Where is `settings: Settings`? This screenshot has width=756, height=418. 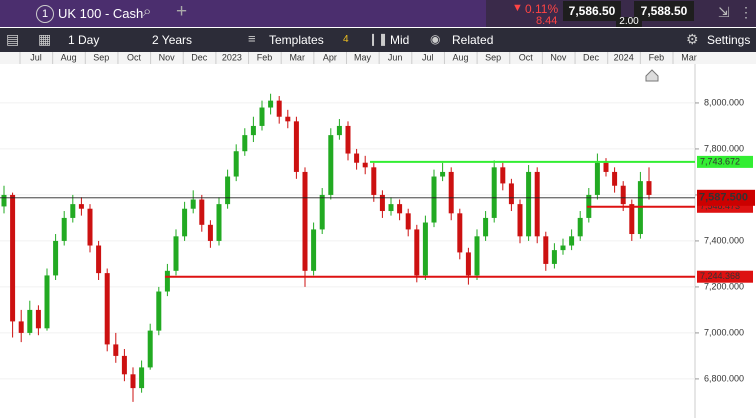 settings: Settings is located at coordinates (729, 40).